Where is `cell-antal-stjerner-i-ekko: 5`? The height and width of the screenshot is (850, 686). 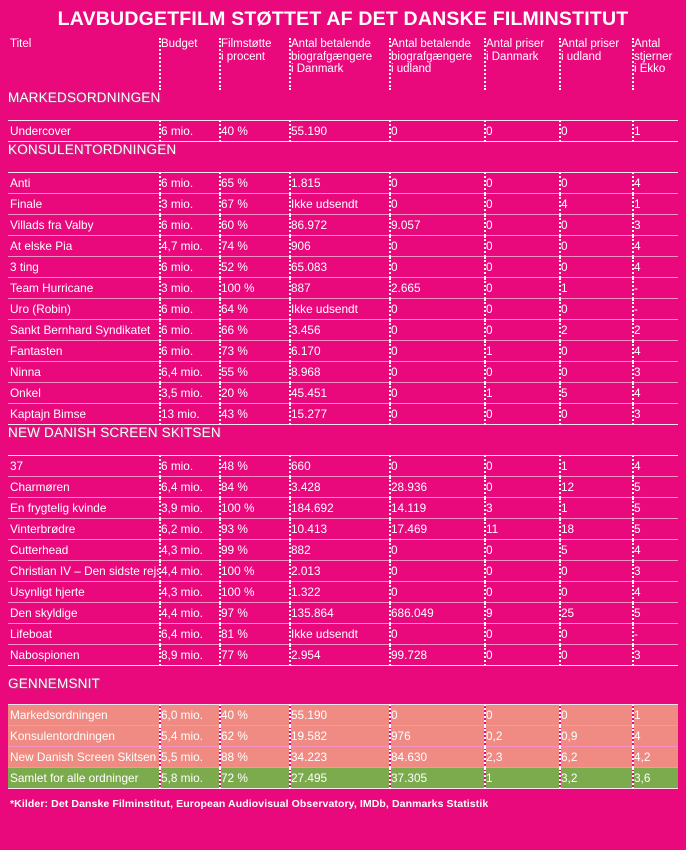
cell-antal-stjerner-i-ekko: 5 is located at coordinates (655, 529).